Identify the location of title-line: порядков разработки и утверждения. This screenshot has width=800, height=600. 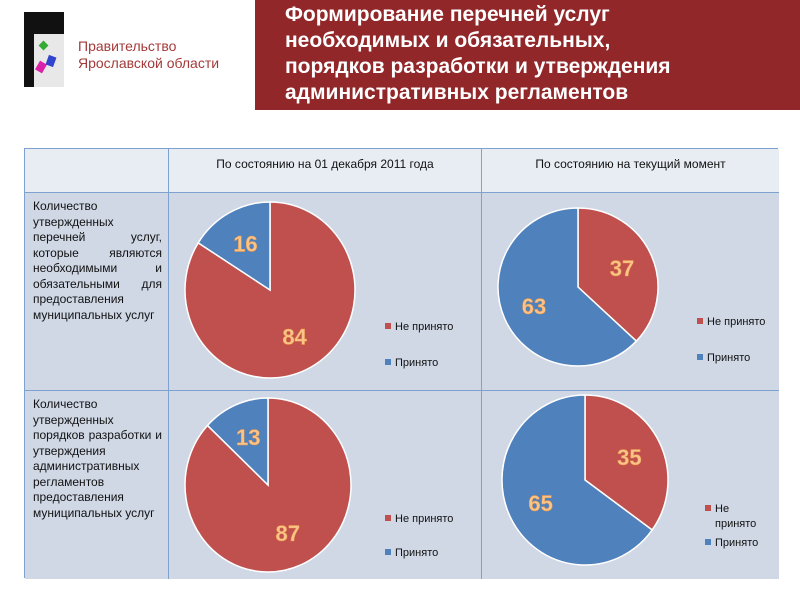
(478, 66).